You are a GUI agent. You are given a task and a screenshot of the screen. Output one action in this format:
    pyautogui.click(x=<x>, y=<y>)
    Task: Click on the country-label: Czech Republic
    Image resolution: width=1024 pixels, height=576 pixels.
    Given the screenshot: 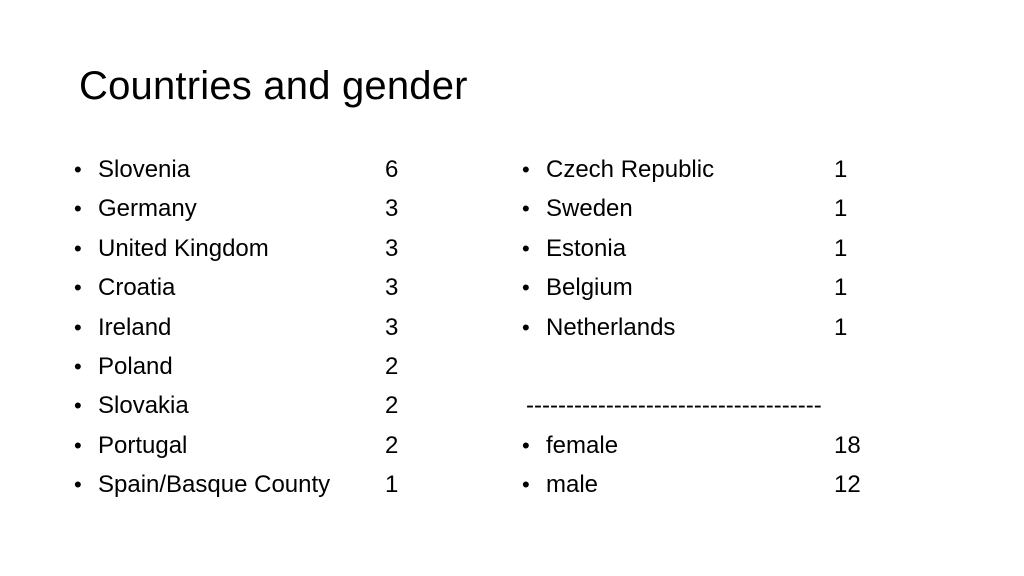 What is the action you would take?
    pyautogui.click(x=630, y=169)
    